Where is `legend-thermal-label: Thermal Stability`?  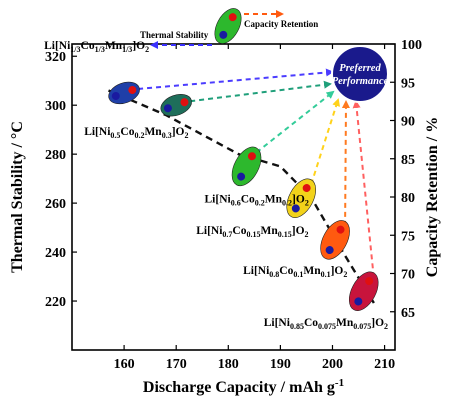
legend-thermal-label: Thermal Stability is located at coordinates (174, 35).